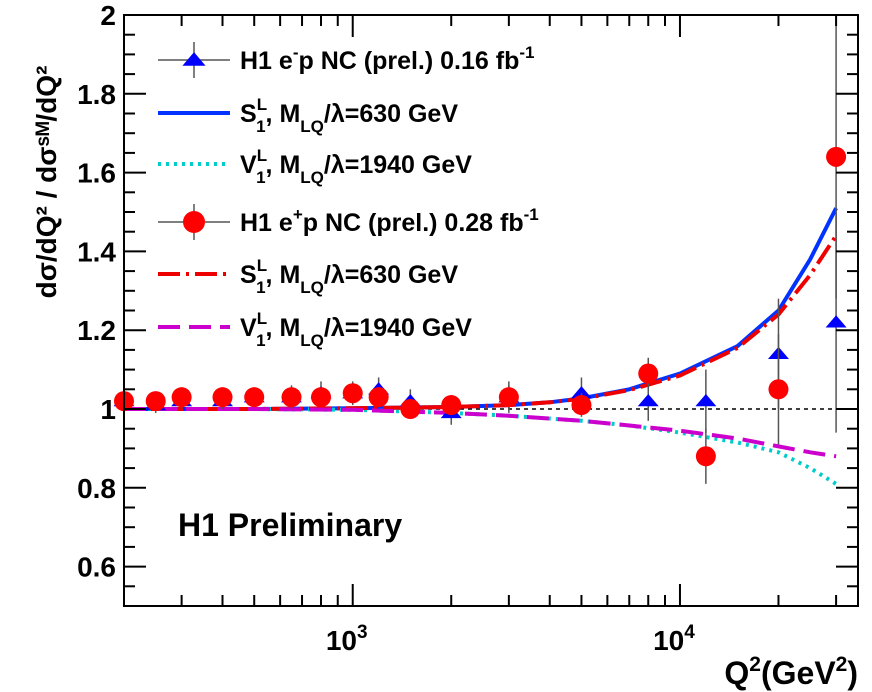  I want to click on y-axis-title: dσ/dQ² / dσˢᴹ/dQ², so click(46, 182).